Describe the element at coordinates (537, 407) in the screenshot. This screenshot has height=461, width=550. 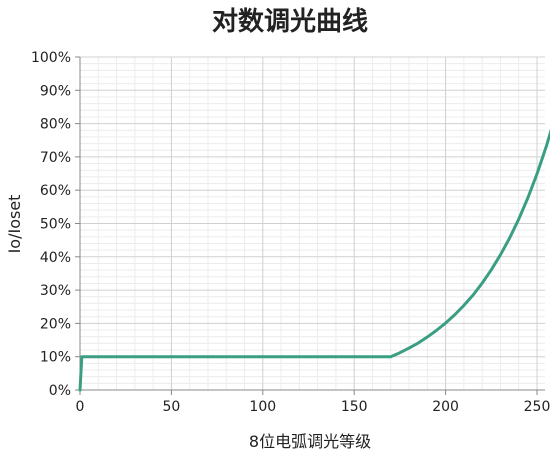
I see `x-tick-label: 250` at that location.